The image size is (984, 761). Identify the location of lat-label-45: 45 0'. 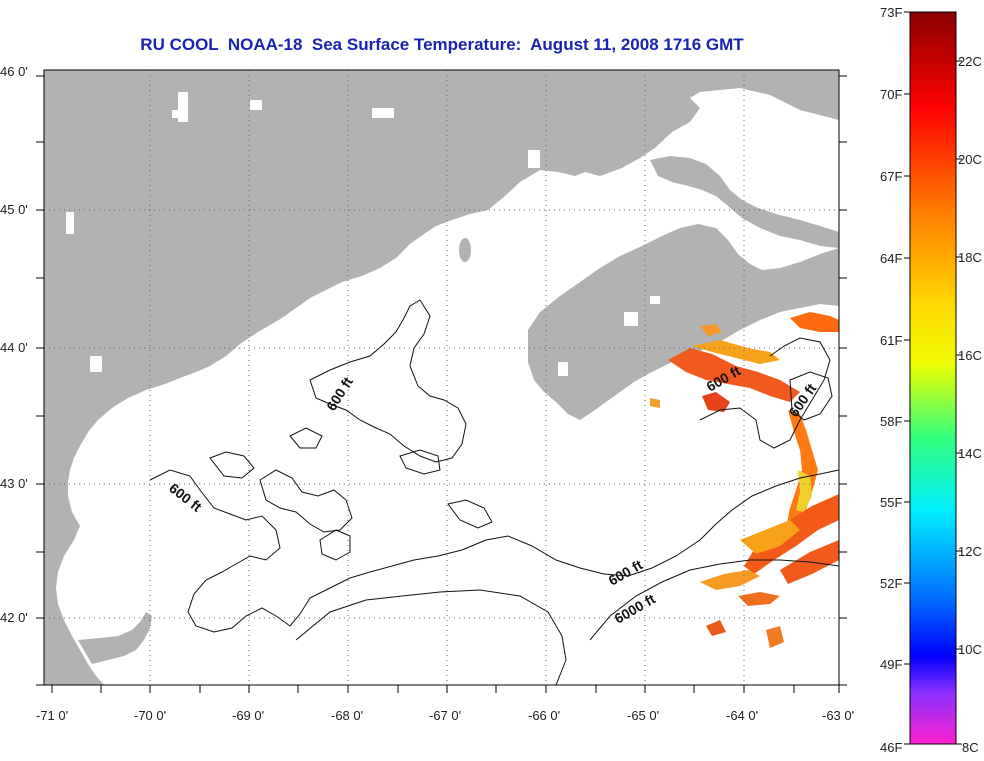
(14, 209).